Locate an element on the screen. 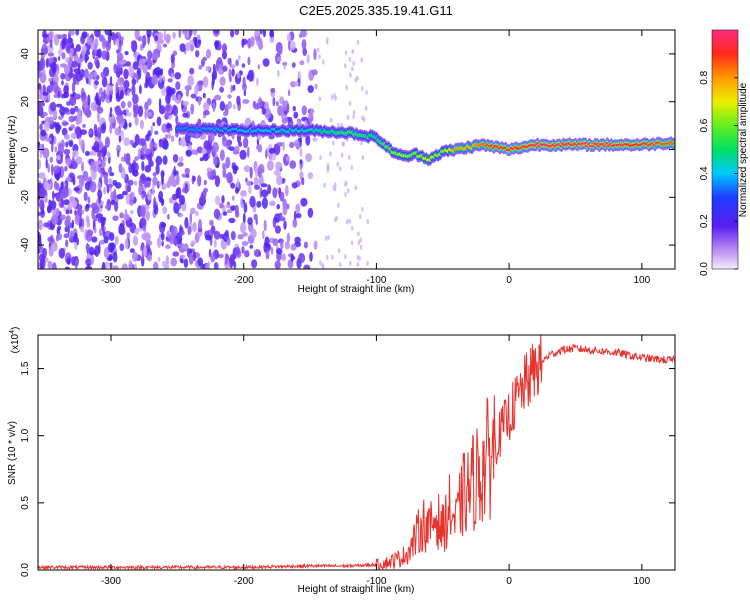 Image resolution: width=750 pixels, height=600 pixels. spectrogram-y-axis-title: Frequency (Hz) is located at coordinates (12, 150).